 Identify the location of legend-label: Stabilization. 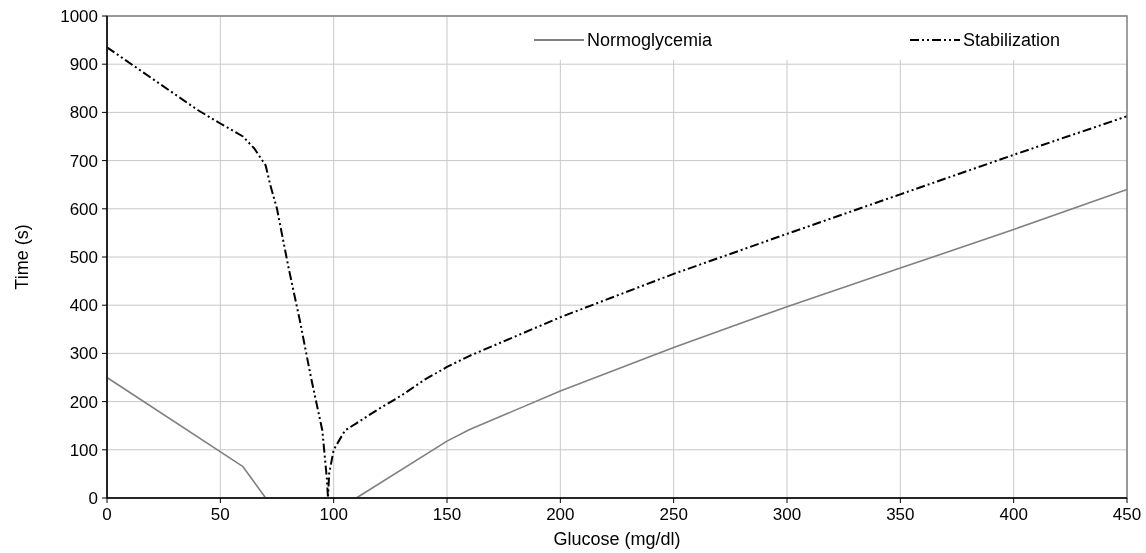
(1012, 40).